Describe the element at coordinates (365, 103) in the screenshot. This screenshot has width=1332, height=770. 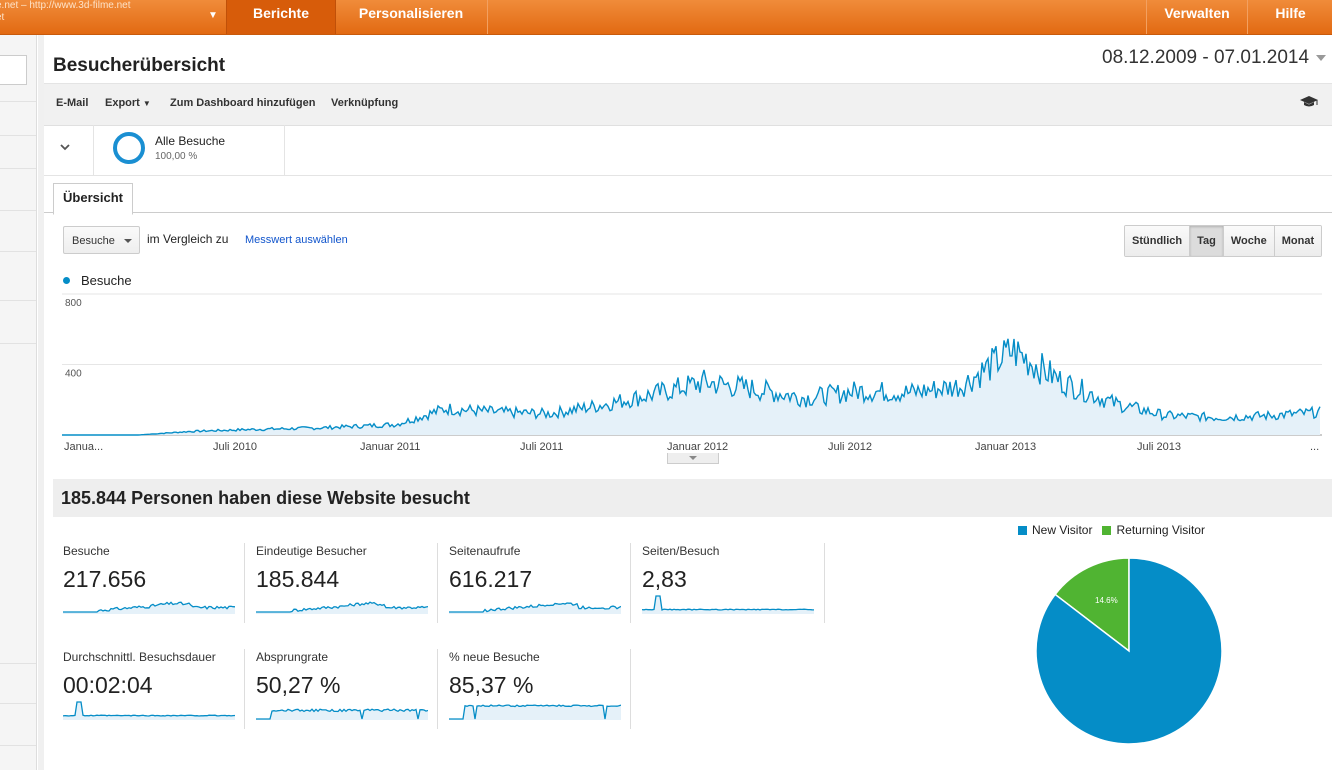
I see `shortcut-button: Verknüpfung` at that location.